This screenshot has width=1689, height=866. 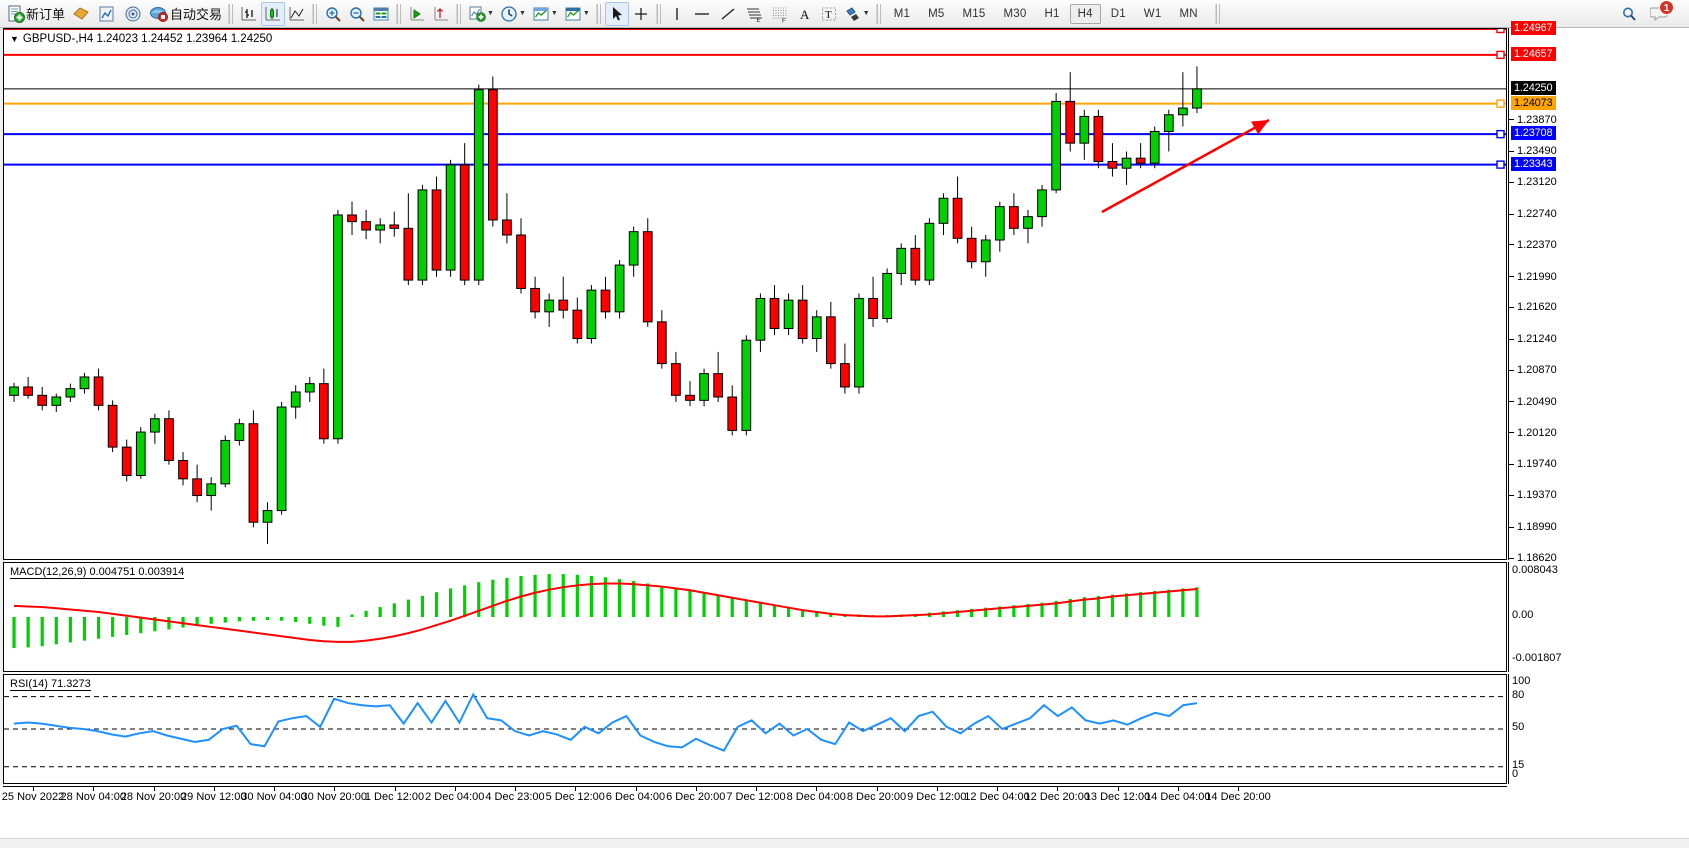 What do you see at coordinates (1534, 28) in the screenshot?
I see `price-tag-resistance: 1.24967` at bounding box center [1534, 28].